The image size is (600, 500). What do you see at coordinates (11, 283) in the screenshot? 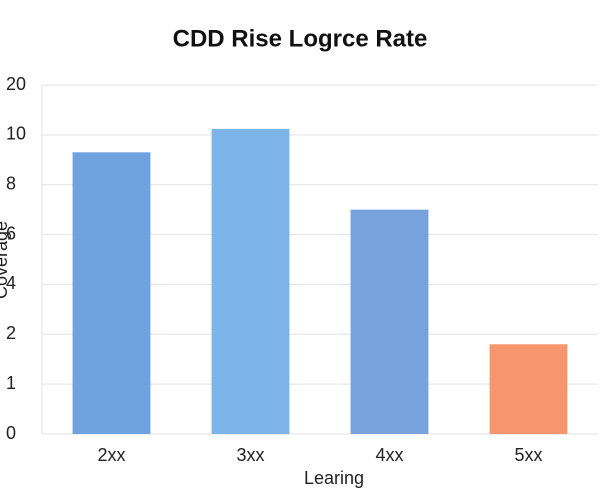
I see `y-tick-label: 4` at bounding box center [11, 283].